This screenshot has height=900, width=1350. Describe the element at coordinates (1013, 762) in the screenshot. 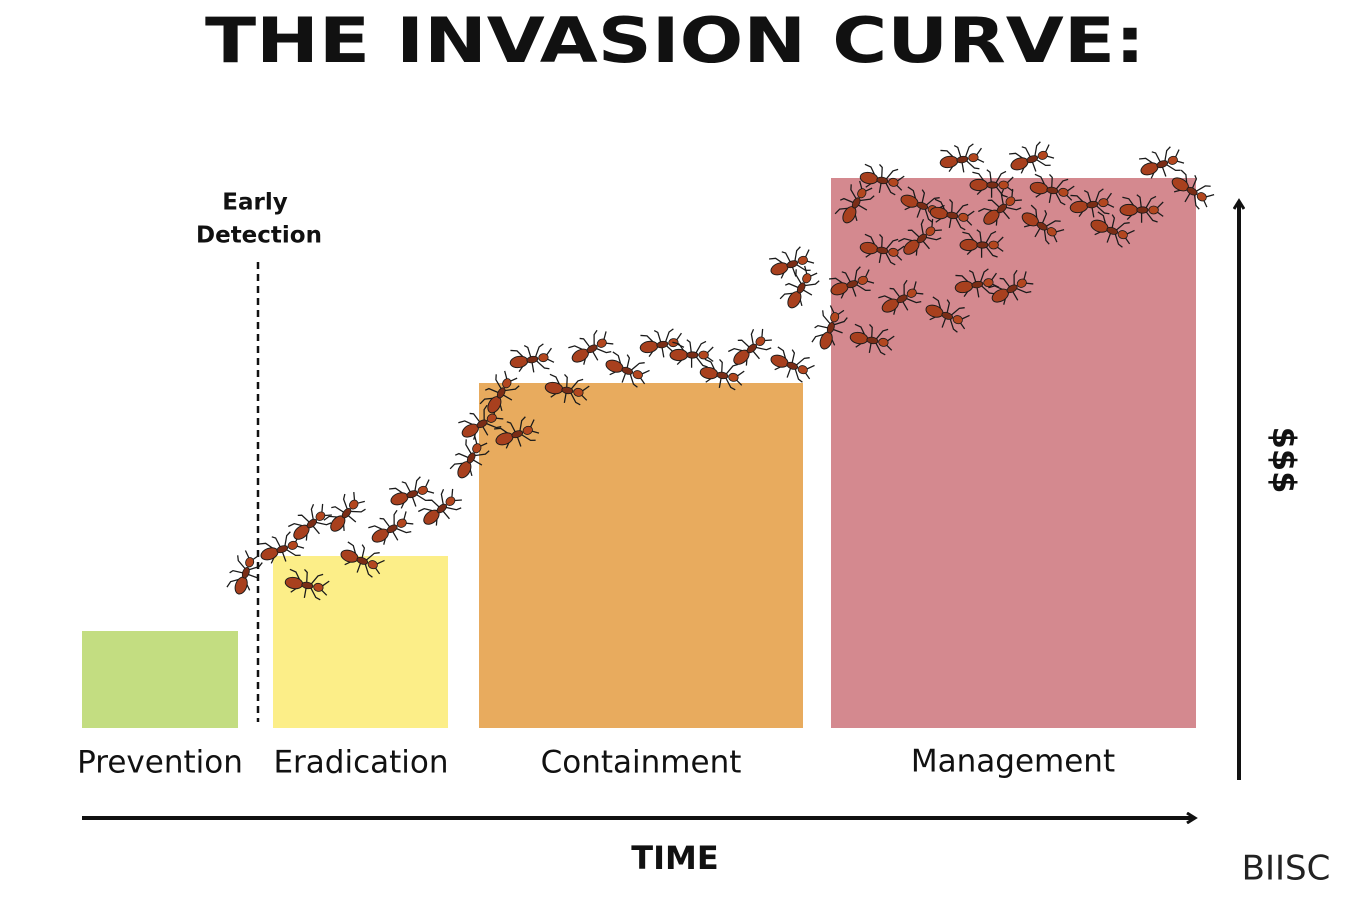

I see `stage-label: Management` at that location.